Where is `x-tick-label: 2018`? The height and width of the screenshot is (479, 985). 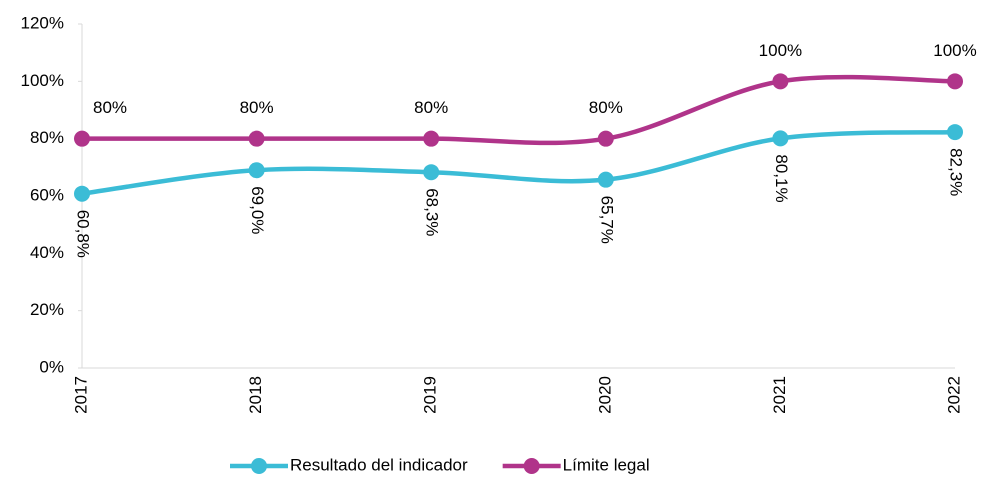
x-tick-label: 2018 is located at coordinates (255, 395).